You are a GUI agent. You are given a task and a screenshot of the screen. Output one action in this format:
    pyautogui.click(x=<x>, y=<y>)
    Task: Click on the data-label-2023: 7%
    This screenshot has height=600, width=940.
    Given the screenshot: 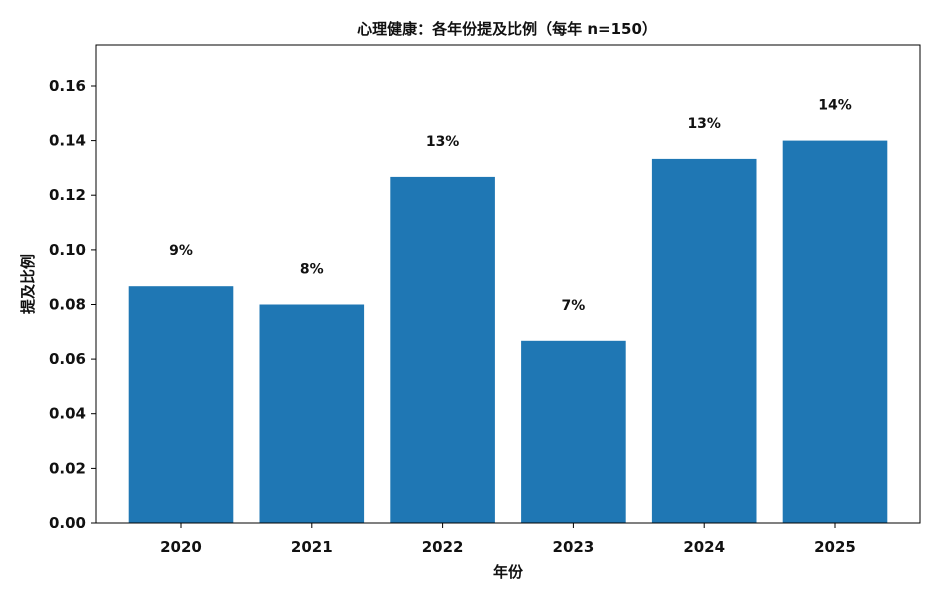 What is the action you would take?
    pyautogui.click(x=574, y=306)
    